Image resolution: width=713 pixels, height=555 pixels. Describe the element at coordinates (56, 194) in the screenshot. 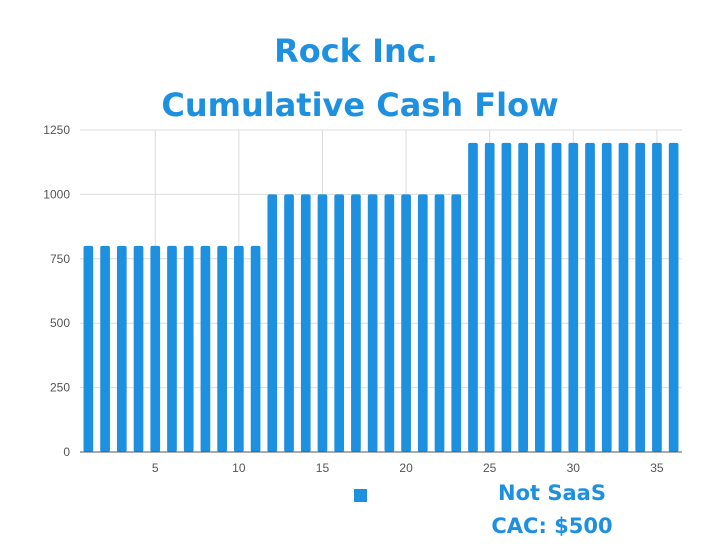

I see `y-tick-label: 1000` at that location.